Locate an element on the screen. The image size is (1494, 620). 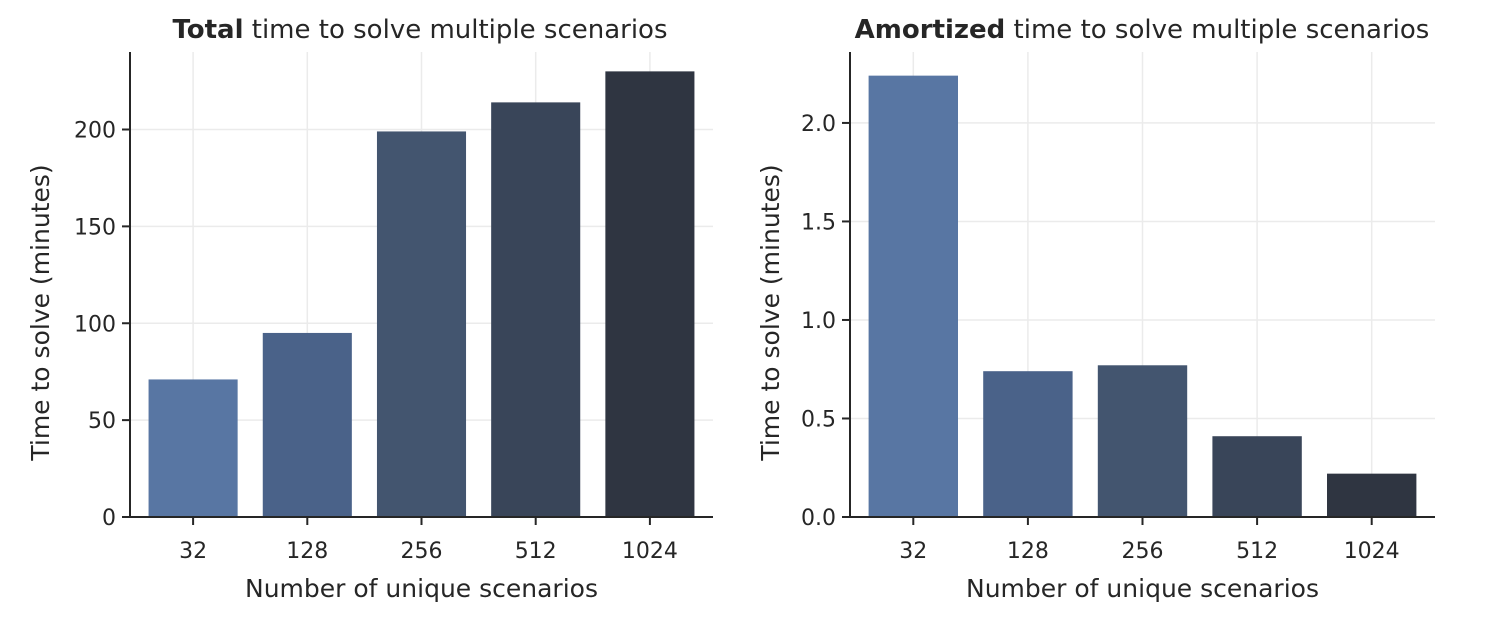
y-tick-label: 0.0 is located at coordinates (818, 518).